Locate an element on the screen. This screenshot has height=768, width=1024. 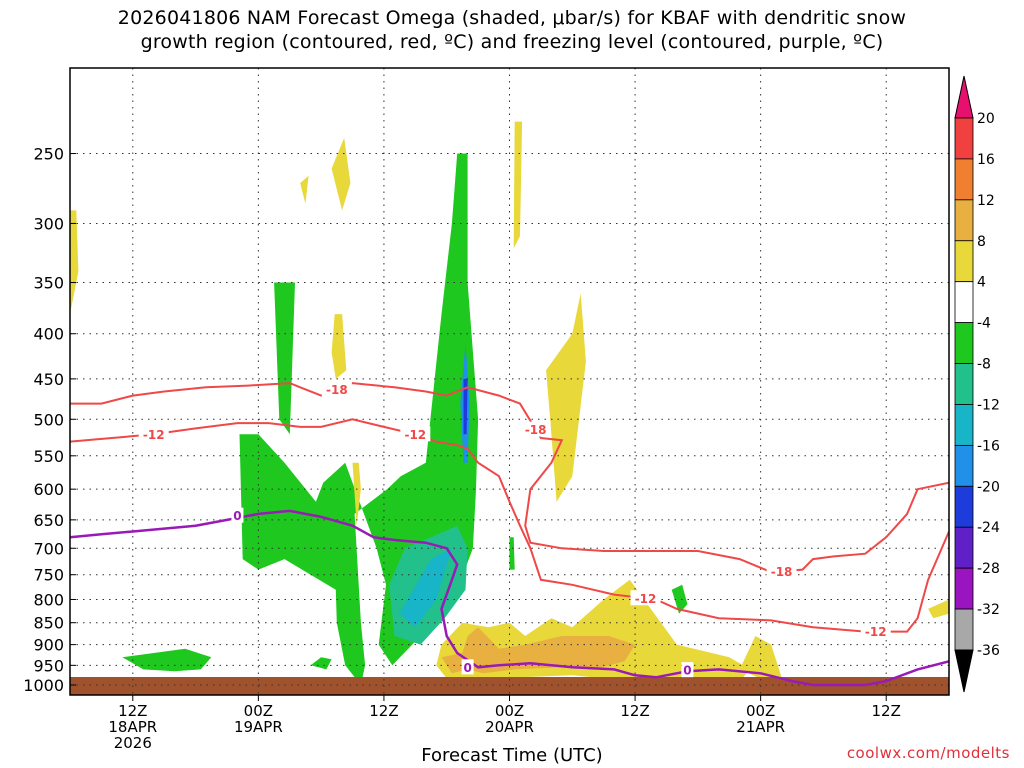
colorbar-label-8: -16 is located at coordinates (988, 446).